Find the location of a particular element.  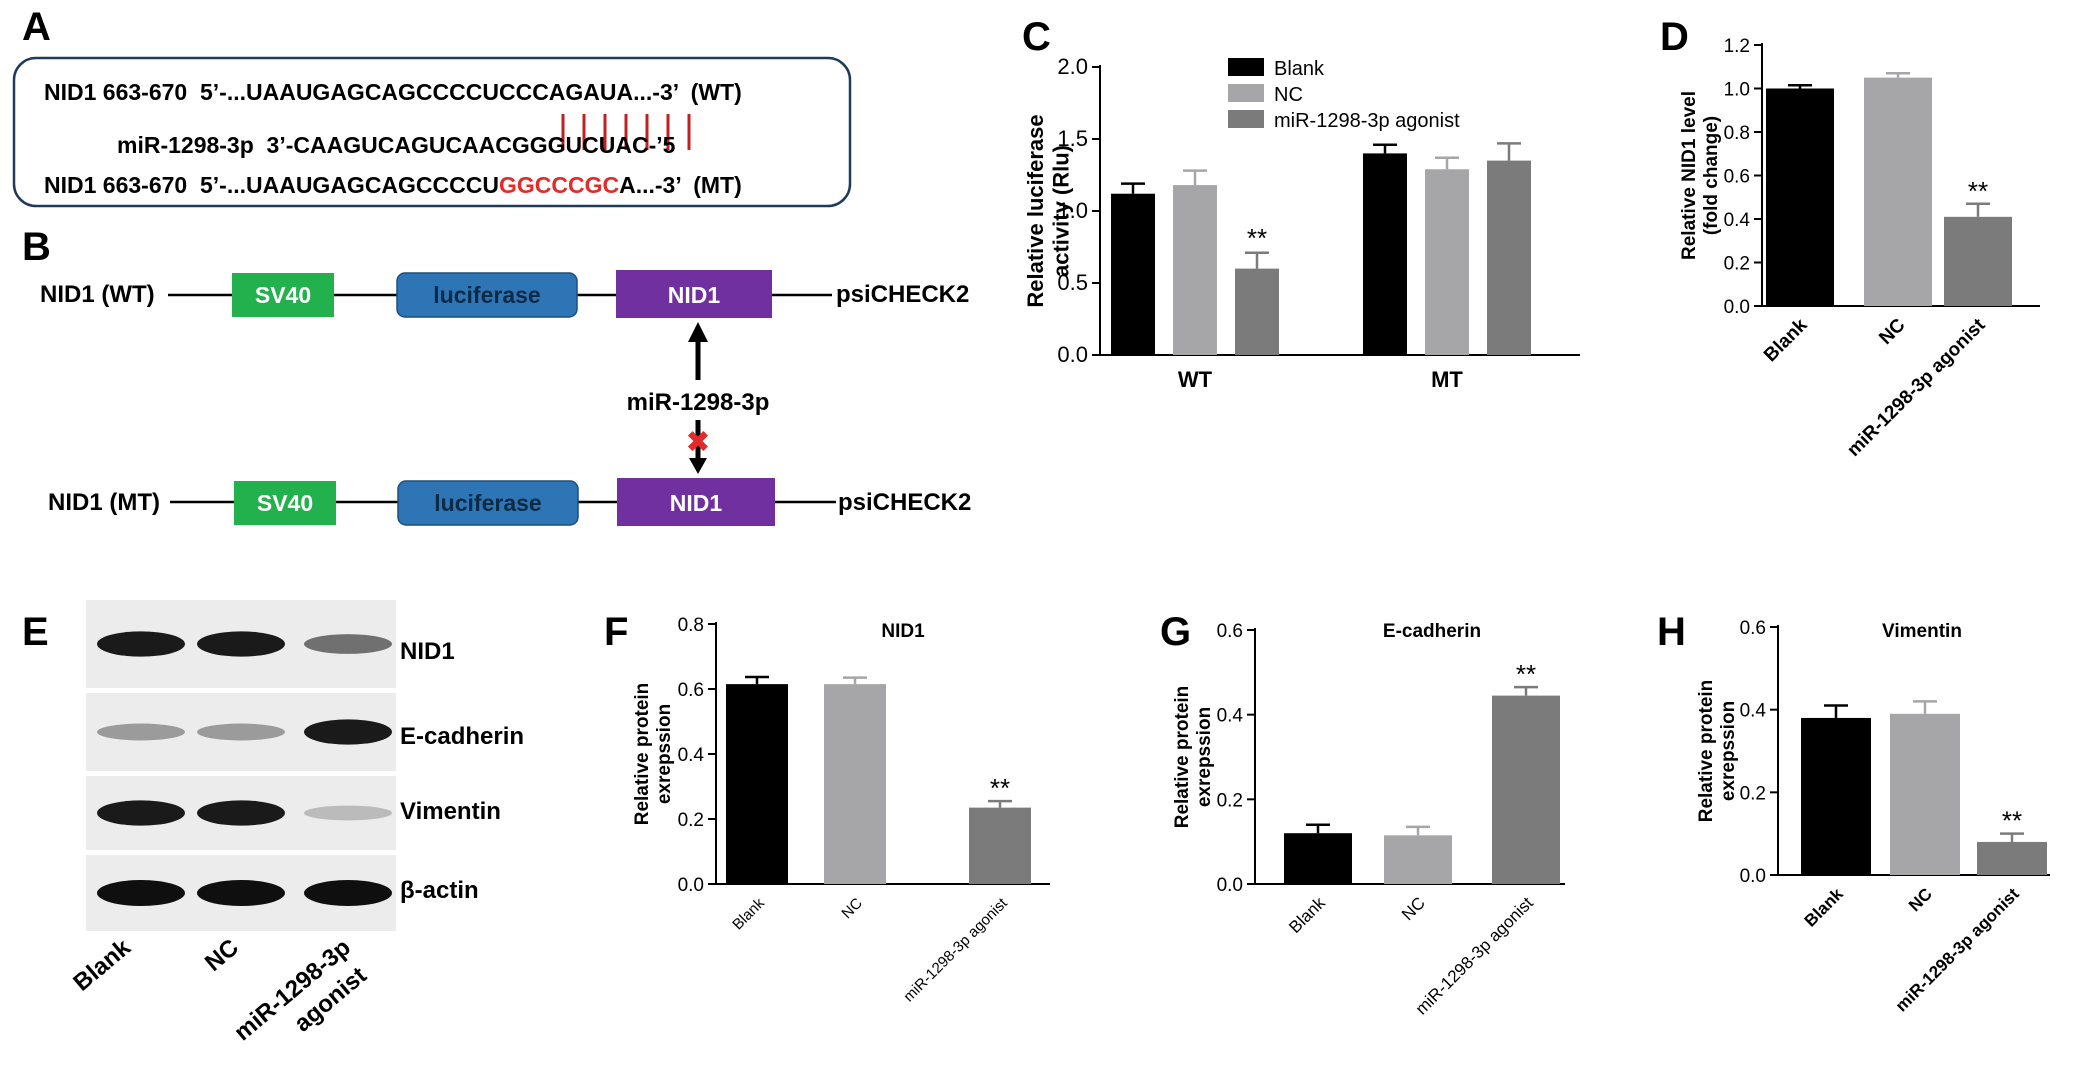

blot-label-nid1: NID1 is located at coordinates (427, 651).